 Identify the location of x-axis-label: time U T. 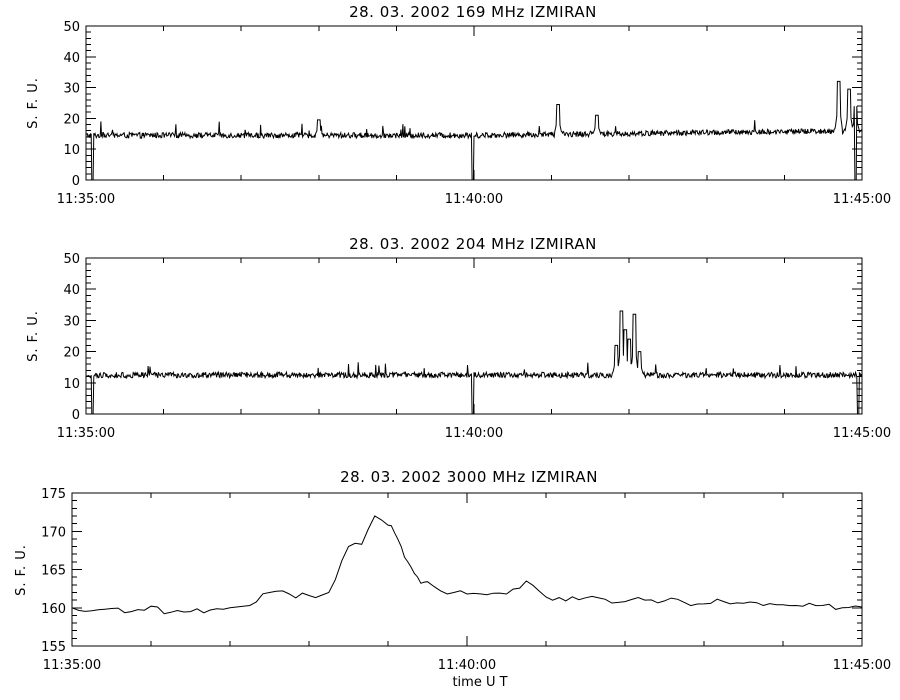
(479, 682).